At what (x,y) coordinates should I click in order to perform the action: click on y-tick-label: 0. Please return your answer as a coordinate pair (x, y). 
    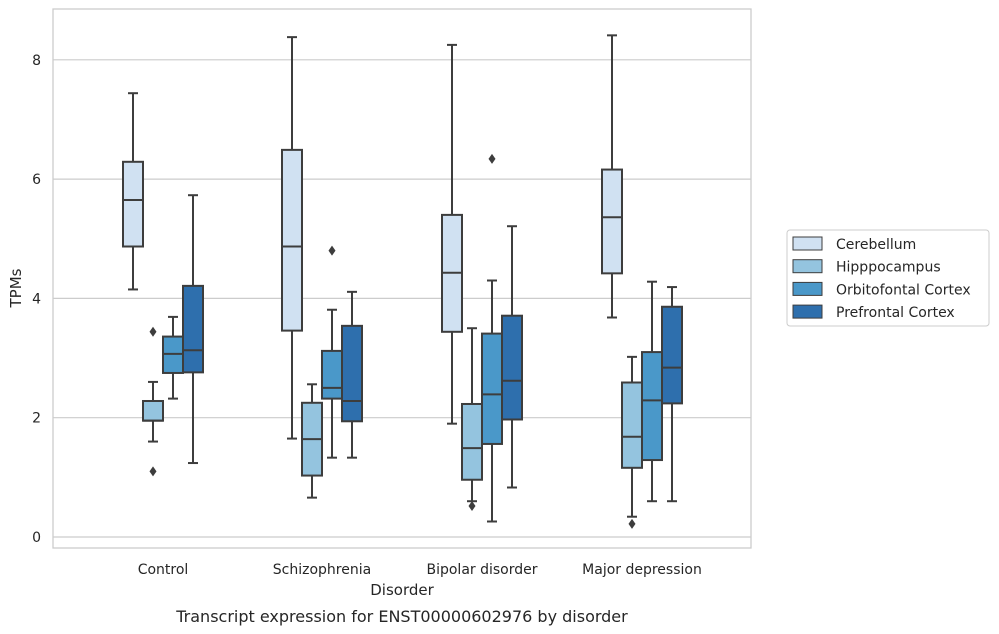
    Looking at the image, I should click on (36, 538).